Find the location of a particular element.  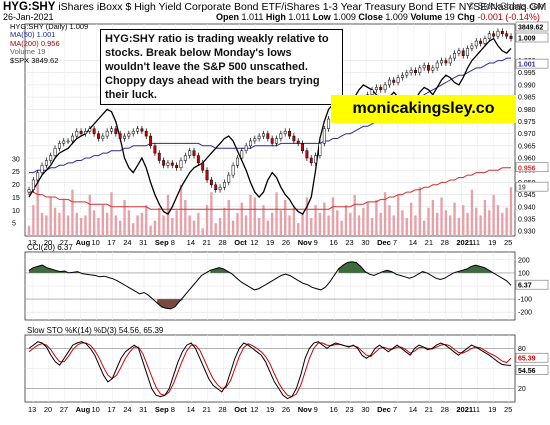

cci-value-label: 6.37 is located at coordinates (525, 286).